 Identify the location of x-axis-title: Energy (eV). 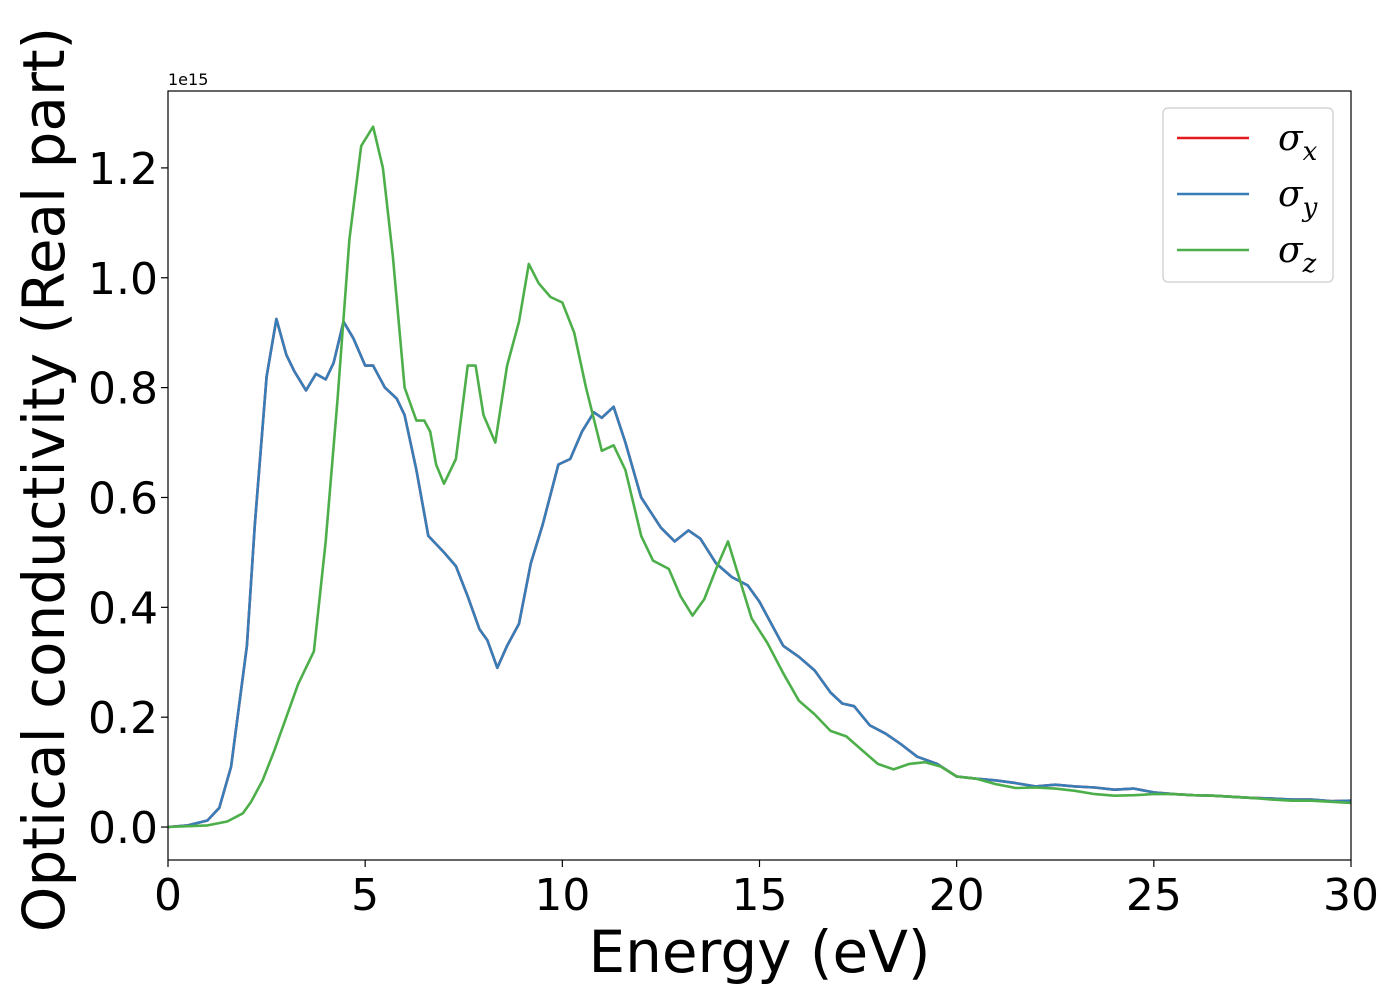
(759, 952).